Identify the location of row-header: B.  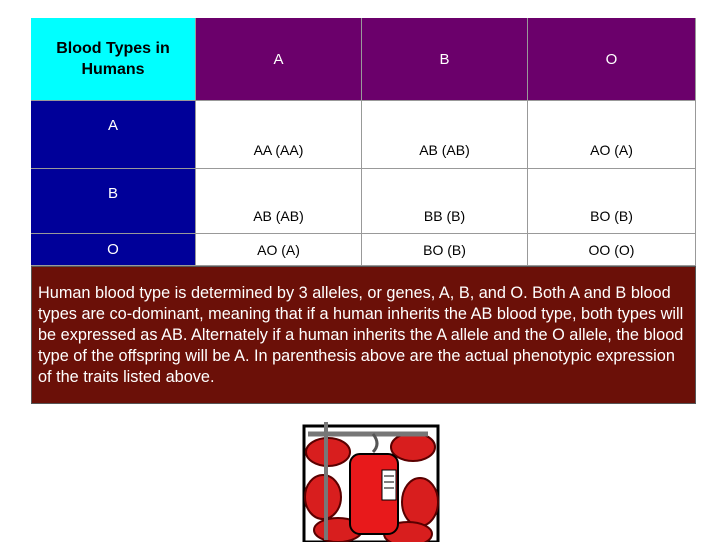
(113, 201).